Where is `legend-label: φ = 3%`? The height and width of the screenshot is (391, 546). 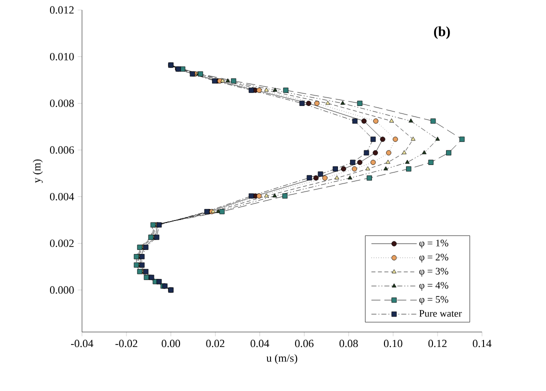
legend-label: φ = 3% is located at coordinates (433, 272).